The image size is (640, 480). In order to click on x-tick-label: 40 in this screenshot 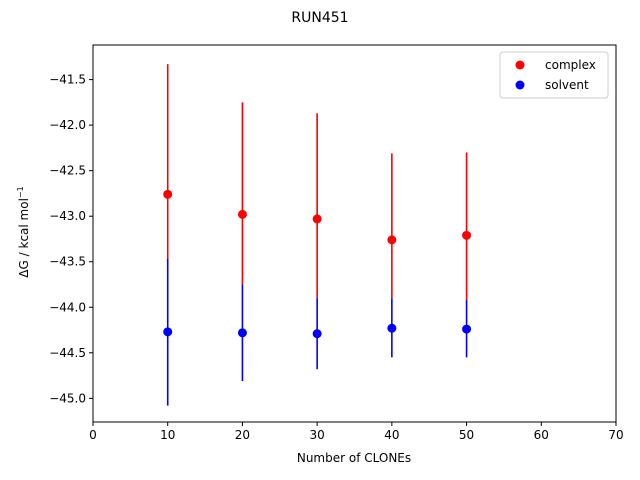, I will do `click(391, 435)`.